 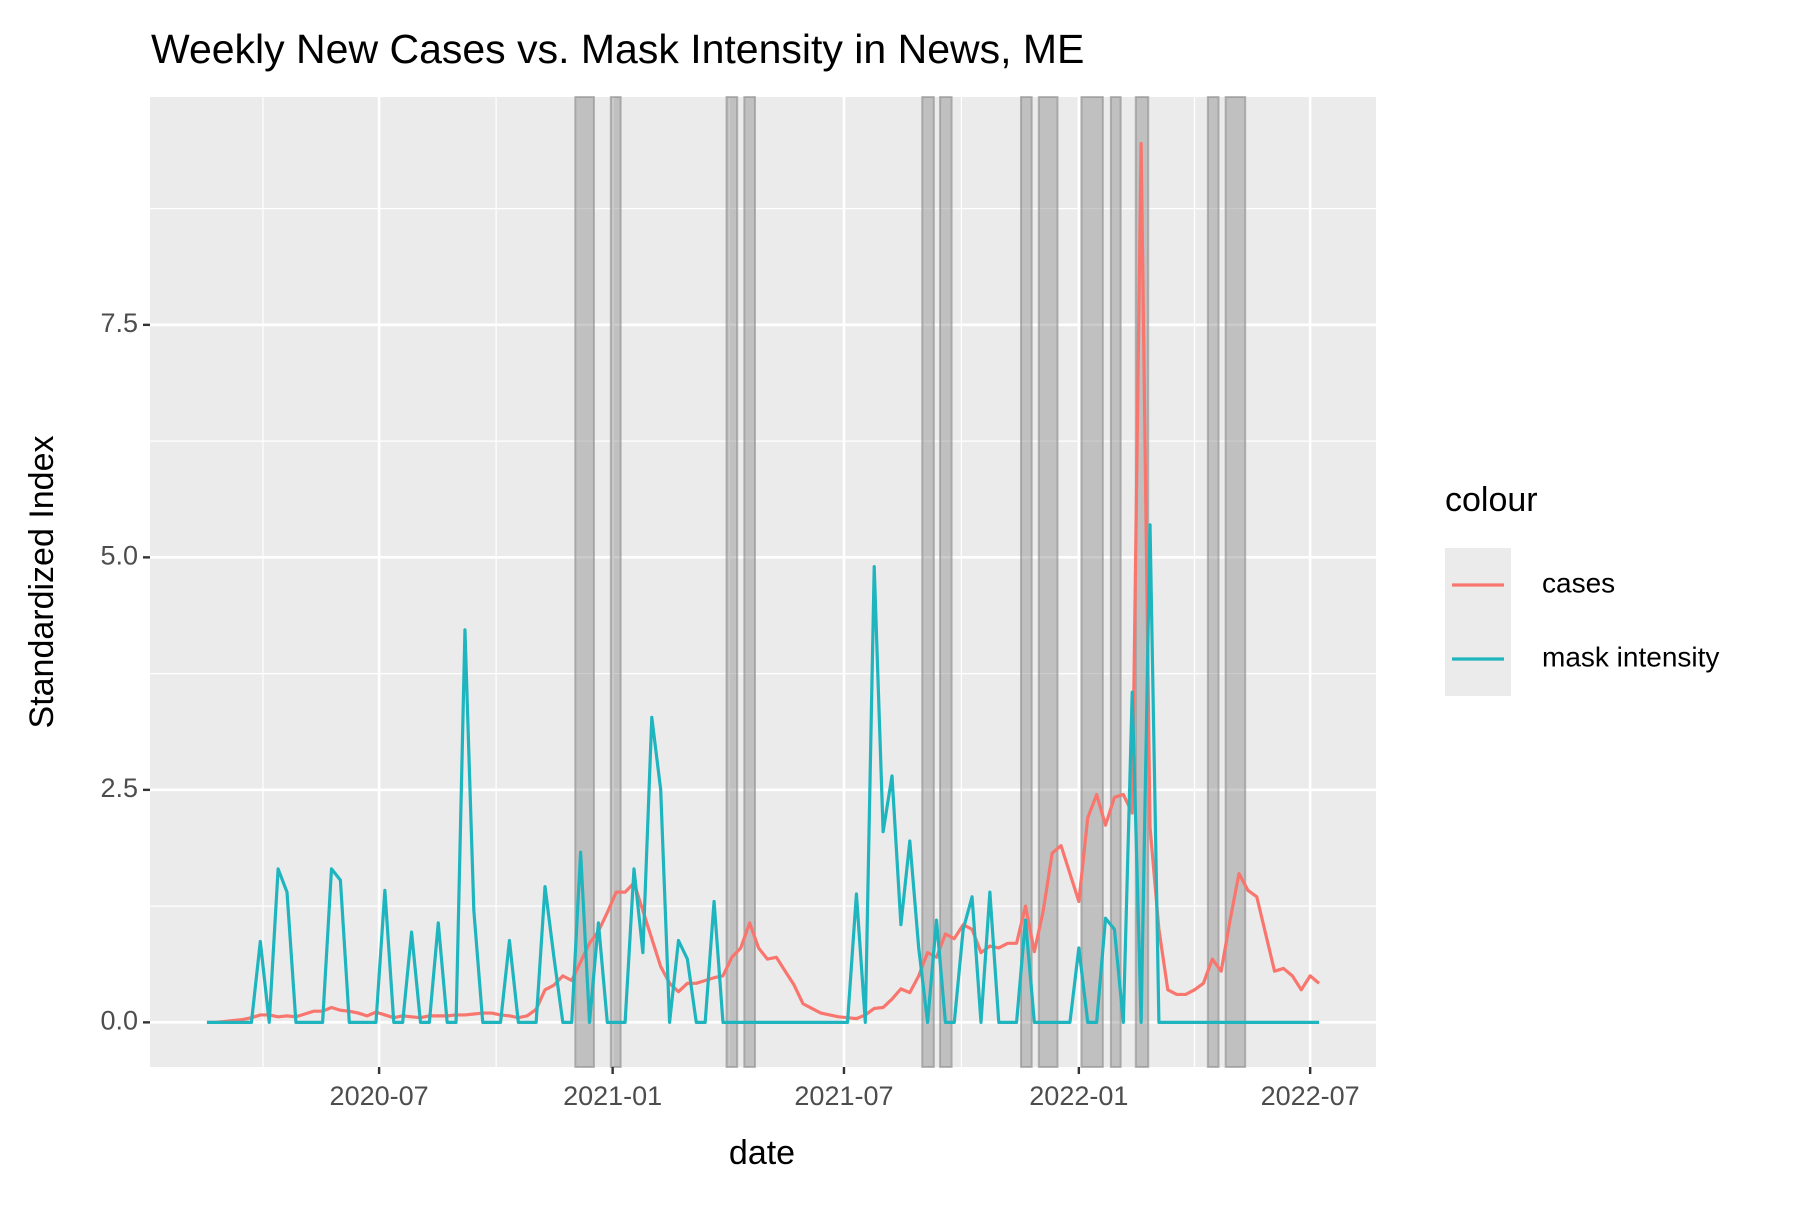 What do you see at coordinates (1310, 1096) in the screenshot?
I see `x-tick-label: 2022-07` at bounding box center [1310, 1096].